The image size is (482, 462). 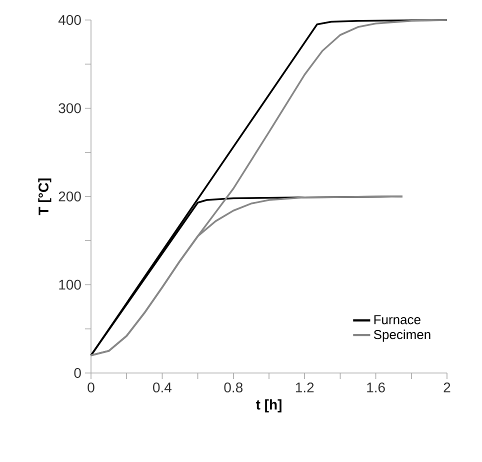 I want to click on x-tick-label: 0.4, so click(x=162, y=387).